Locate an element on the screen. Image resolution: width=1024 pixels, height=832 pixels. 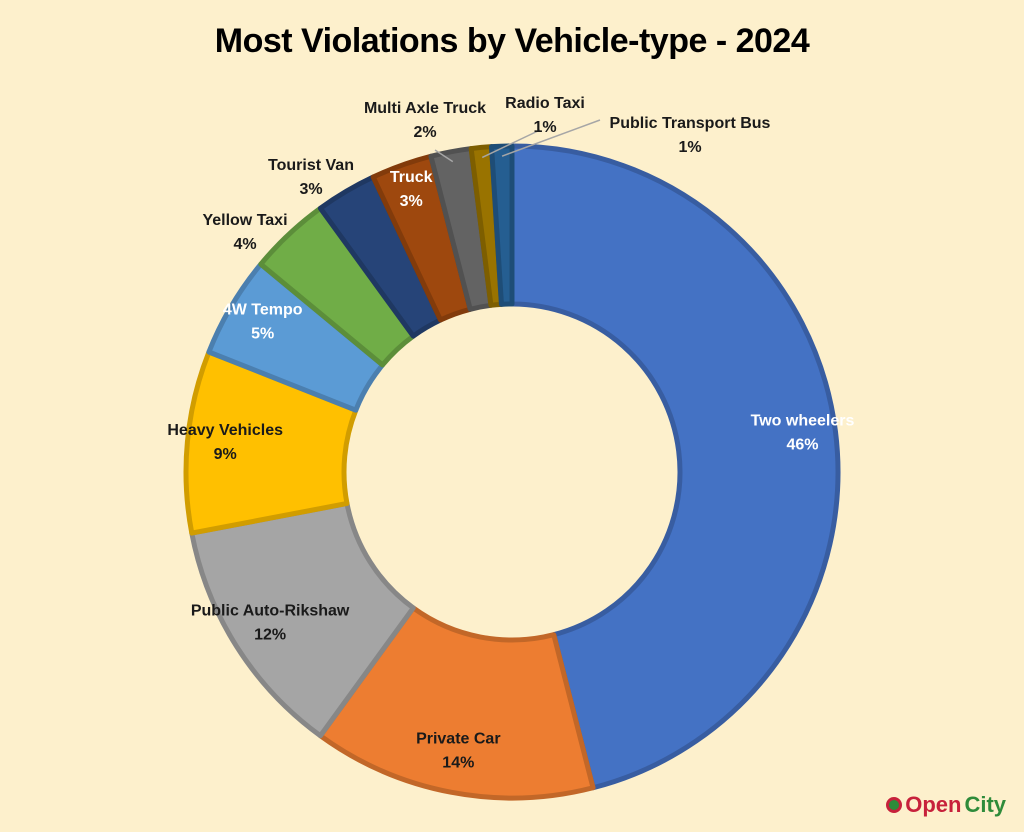
slice-label-radio-taxi: Radio Taxi is located at coordinates (545, 103).